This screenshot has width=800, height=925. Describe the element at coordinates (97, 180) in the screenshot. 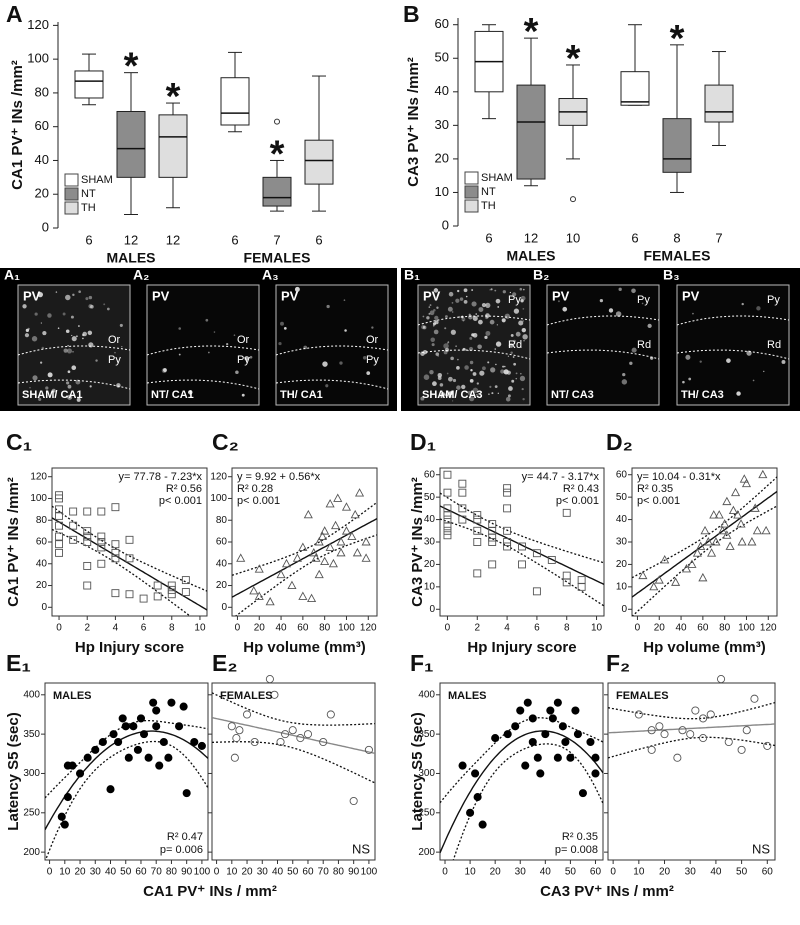

I see `legend-label: SHAM` at that location.